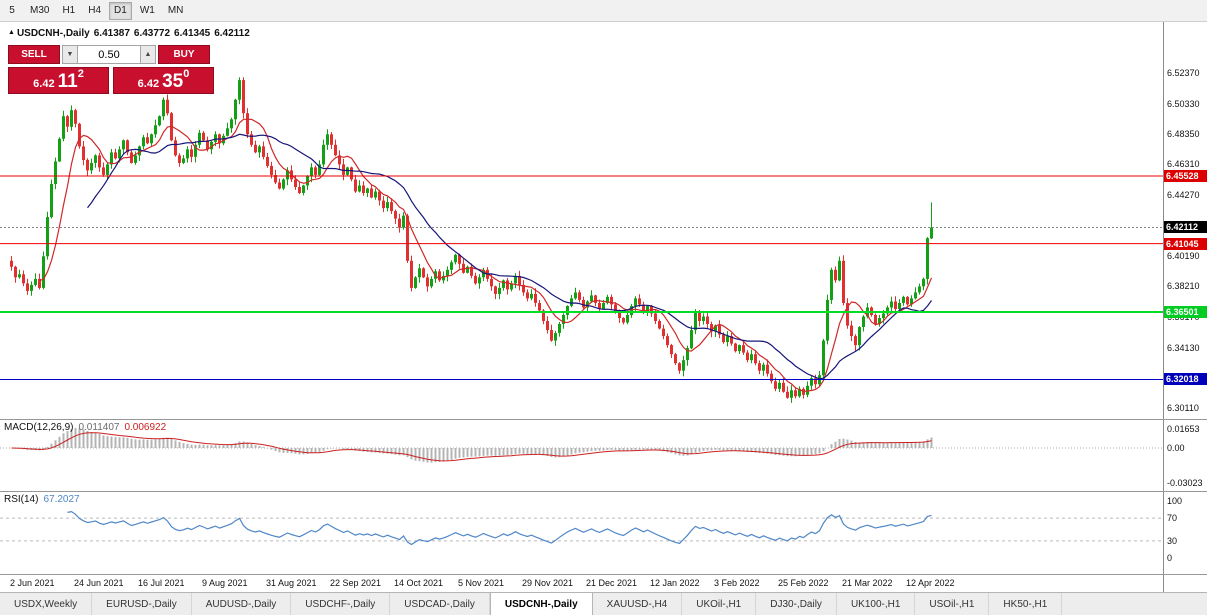  What do you see at coordinates (876, 604) in the screenshot?
I see `chart-tab-uk100--h1: UK100-,H1` at bounding box center [876, 604].